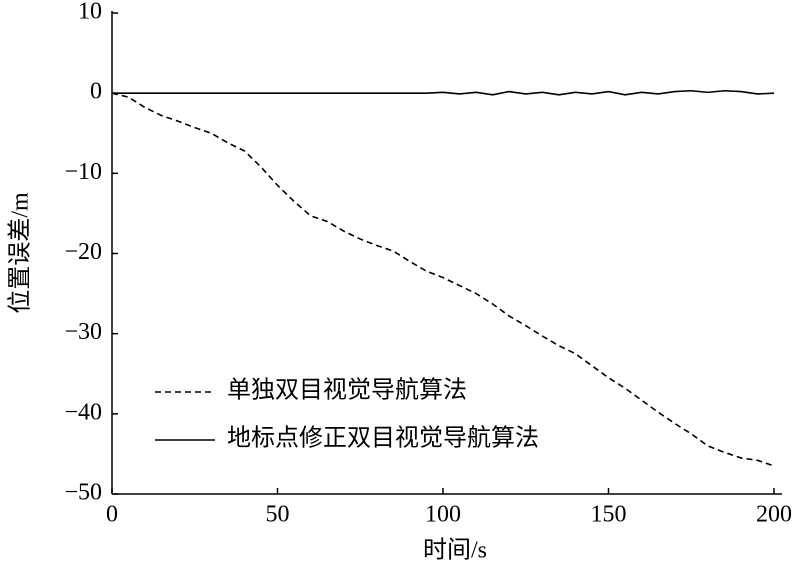 The image size is (800, 578). What do you see at coordinates (383, 438) in the screenshot?
I see `legend-label: 地标点修正双目视觉导航算法` at bounding box center [383, 438].